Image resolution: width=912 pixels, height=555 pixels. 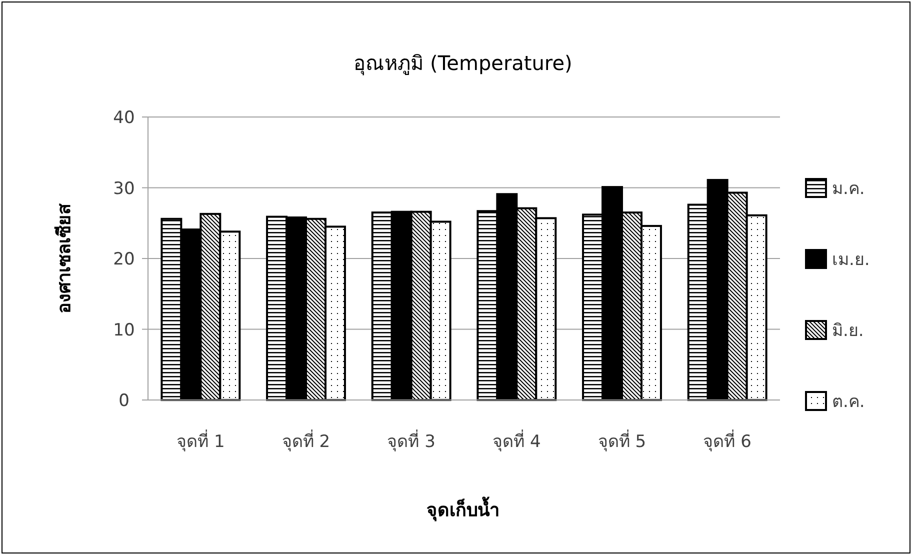 I want to click on y-tick-label: 30, so click(x=124, y=188).